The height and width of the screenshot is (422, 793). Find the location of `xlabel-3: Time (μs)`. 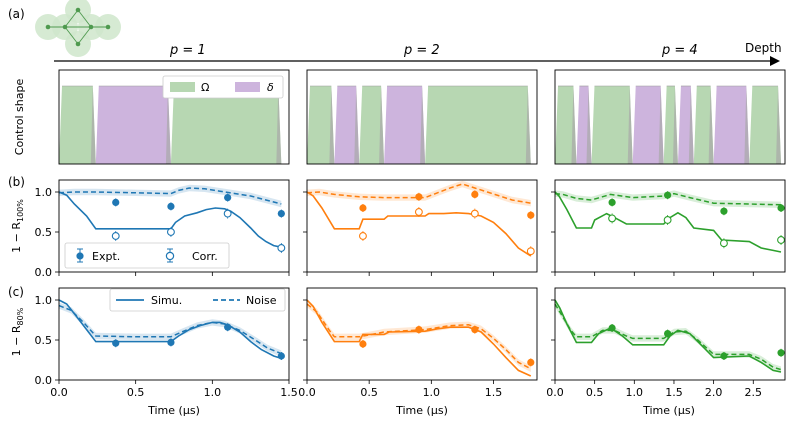

xlabel-3: Time (μs) is located at coordinates (668, 410).